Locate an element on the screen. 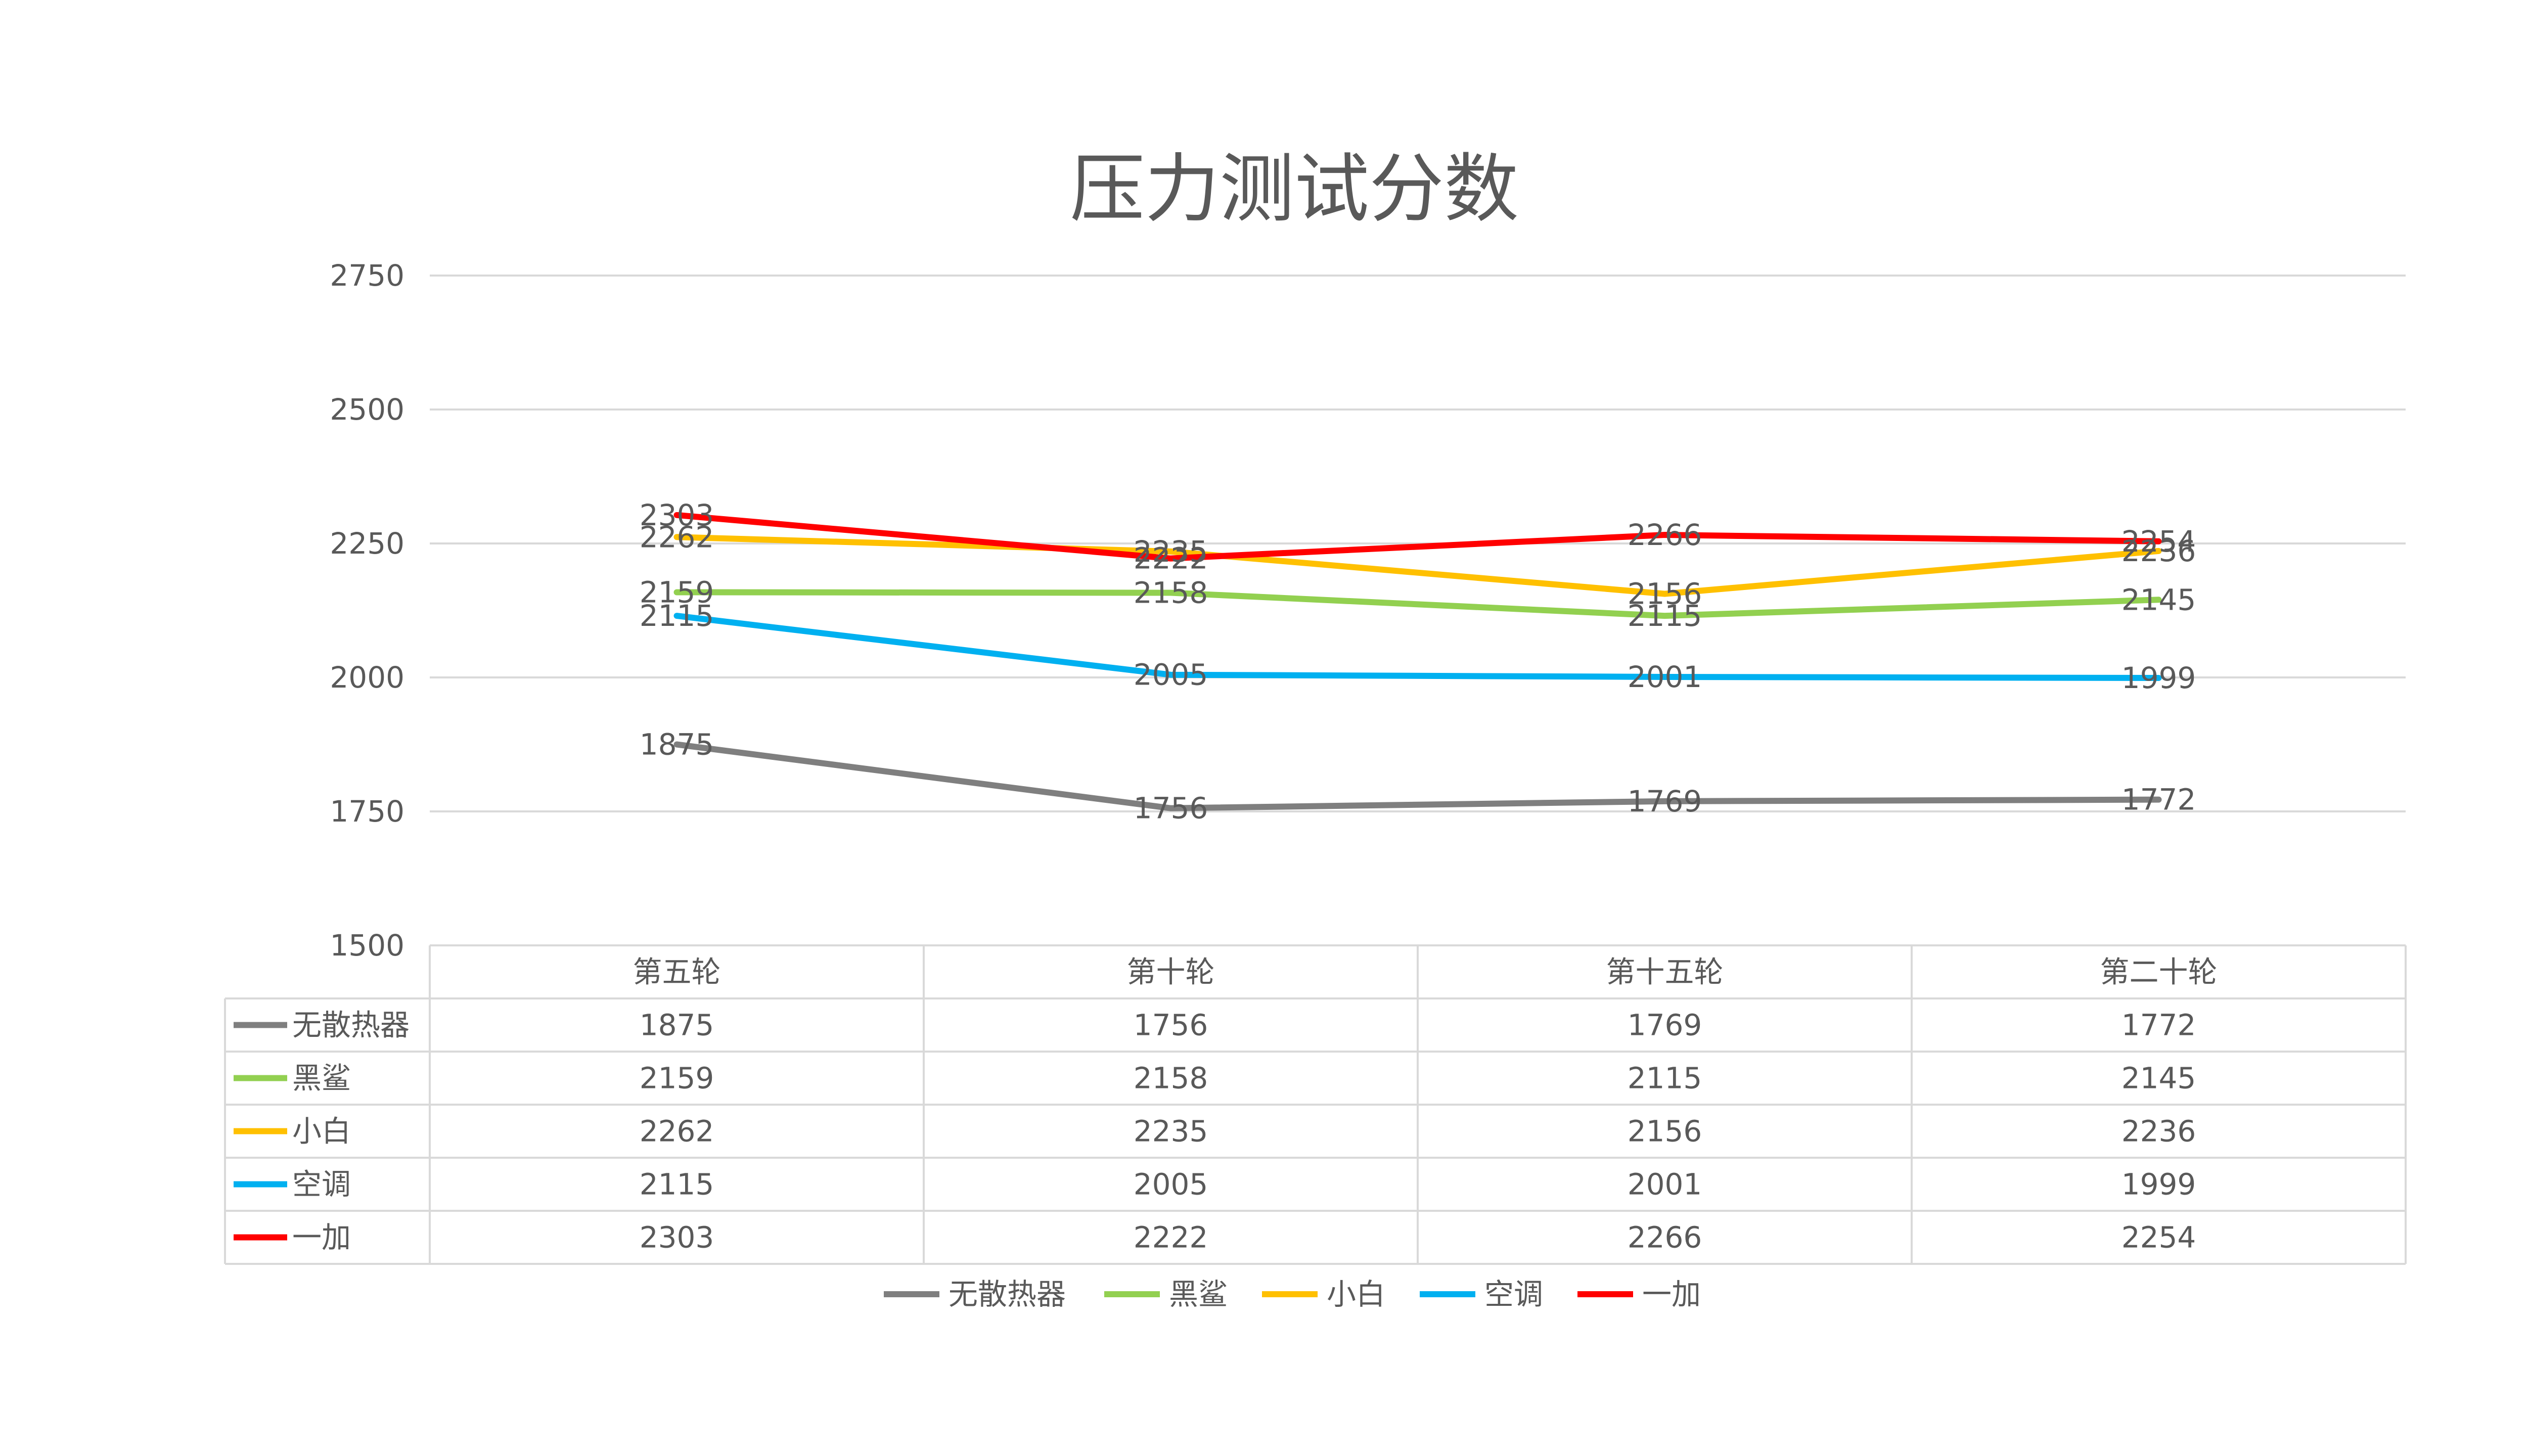 This screenshot has height=1456, width=2528. table-series-name: 一加 is located at coordinates (322, 1237).